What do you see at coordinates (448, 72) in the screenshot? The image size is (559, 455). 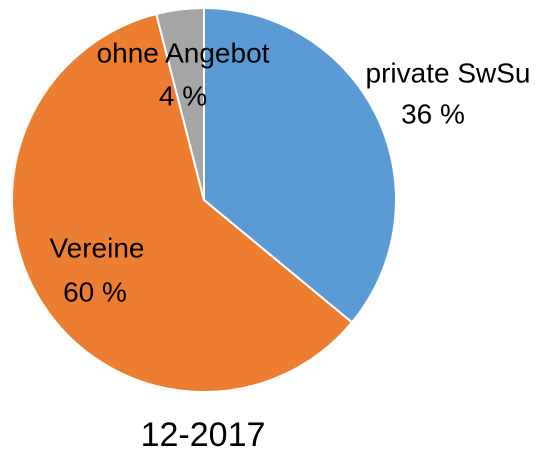 I see `slice-name: private SwSu` at bounding box center [448, 72].